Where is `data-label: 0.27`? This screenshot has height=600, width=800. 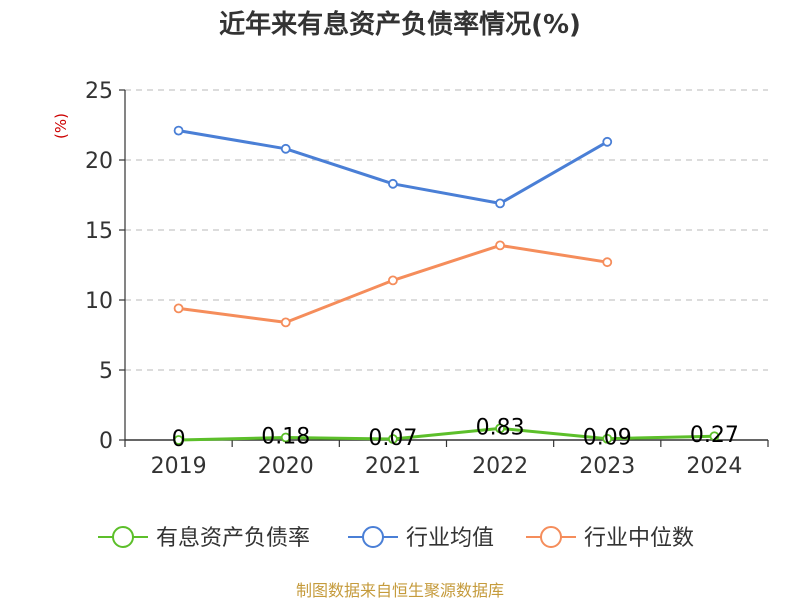 data-label: 0.27 is located at coordinates (714, 435).